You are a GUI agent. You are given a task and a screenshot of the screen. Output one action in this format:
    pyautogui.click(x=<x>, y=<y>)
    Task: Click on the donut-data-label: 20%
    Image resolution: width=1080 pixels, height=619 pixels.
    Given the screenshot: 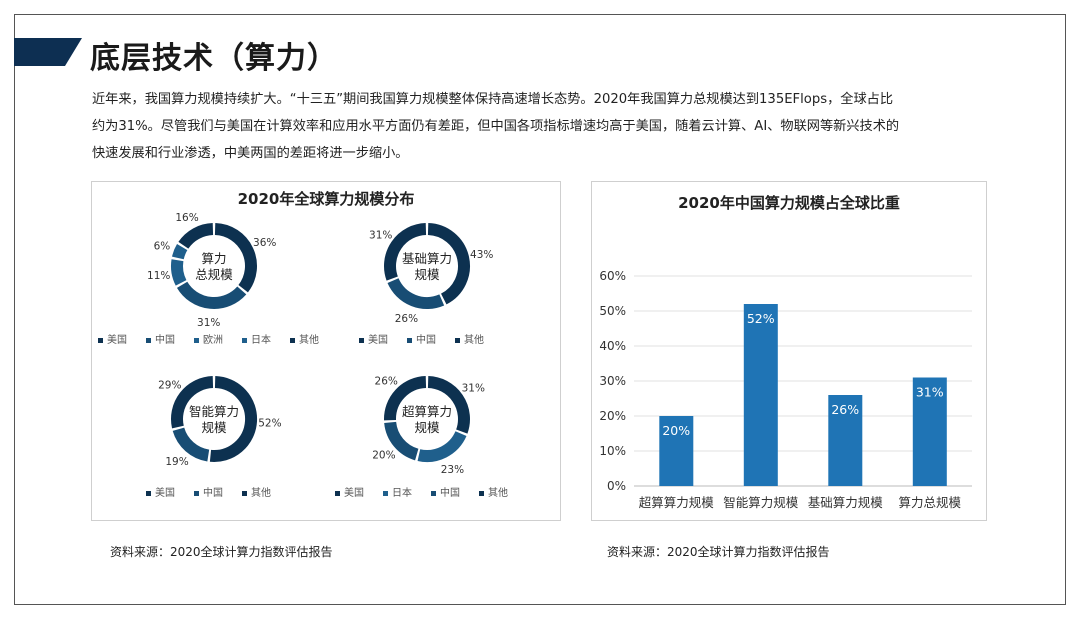 What is the action you would take?
    pyautogui.click(x=383, y=456)
    